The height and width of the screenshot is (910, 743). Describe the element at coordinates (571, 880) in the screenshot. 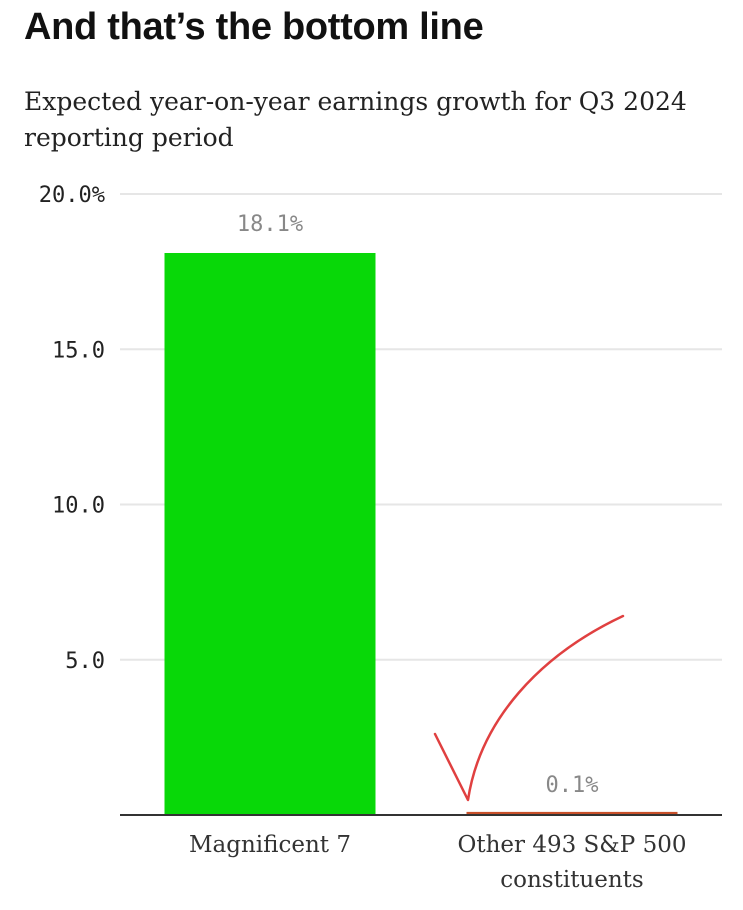

I see `category-label: constituents` at that location.